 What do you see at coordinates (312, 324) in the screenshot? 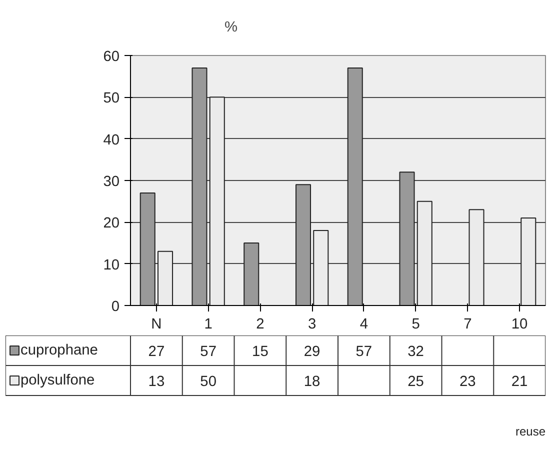
I see `x-tick-label: 3` at bounding box center [312, 324].